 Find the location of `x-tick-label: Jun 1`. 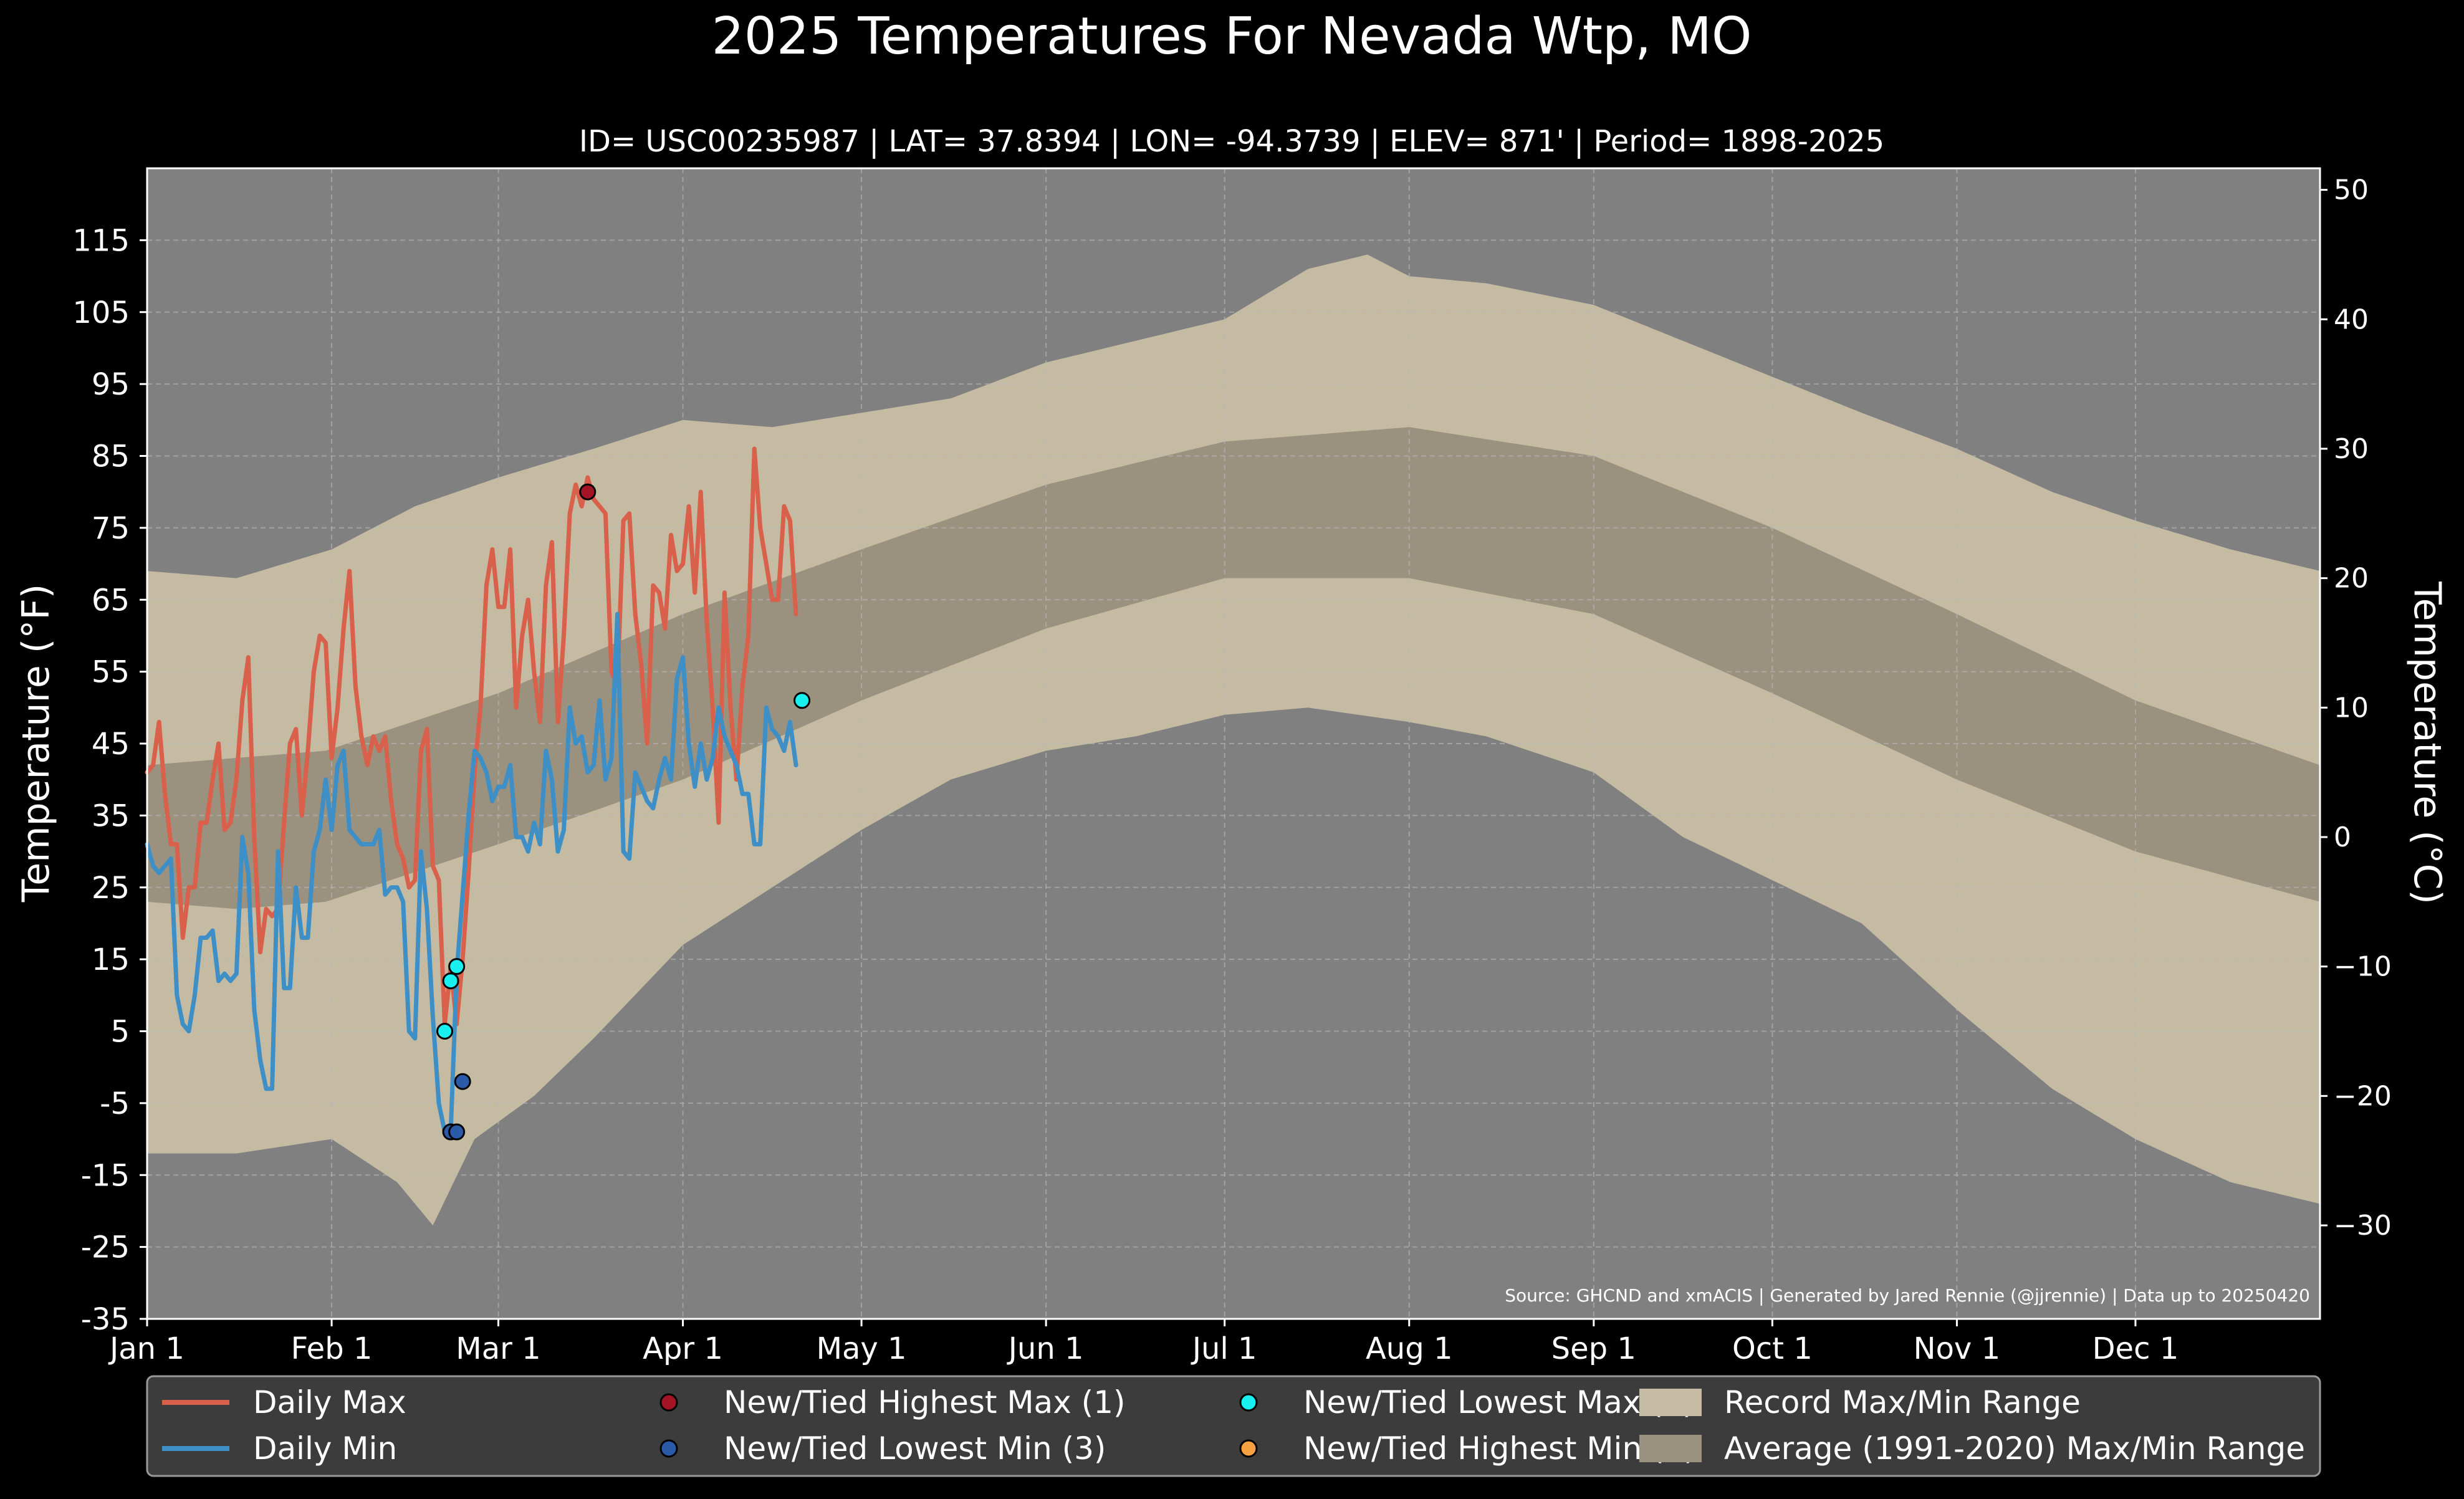

x-tick-label: Jun 1 is located at coordinates (1045, 1348).